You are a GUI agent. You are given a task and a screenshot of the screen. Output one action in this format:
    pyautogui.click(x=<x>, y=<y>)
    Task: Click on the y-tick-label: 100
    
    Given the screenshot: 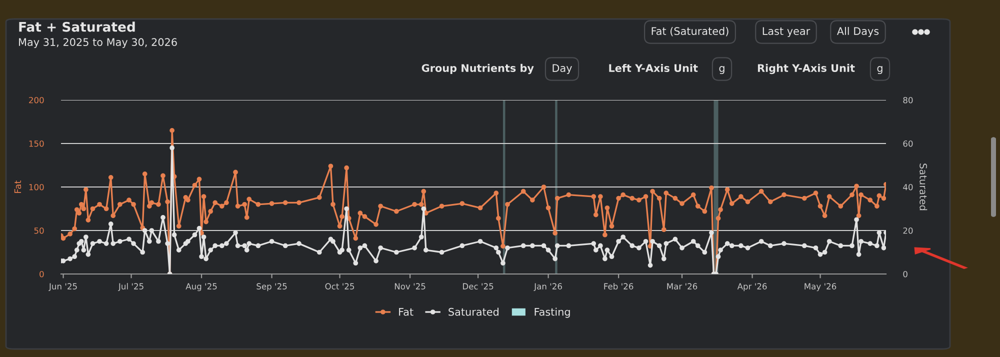 What is the action you would take?
    pyautogui.click(x=36, y=187)
    